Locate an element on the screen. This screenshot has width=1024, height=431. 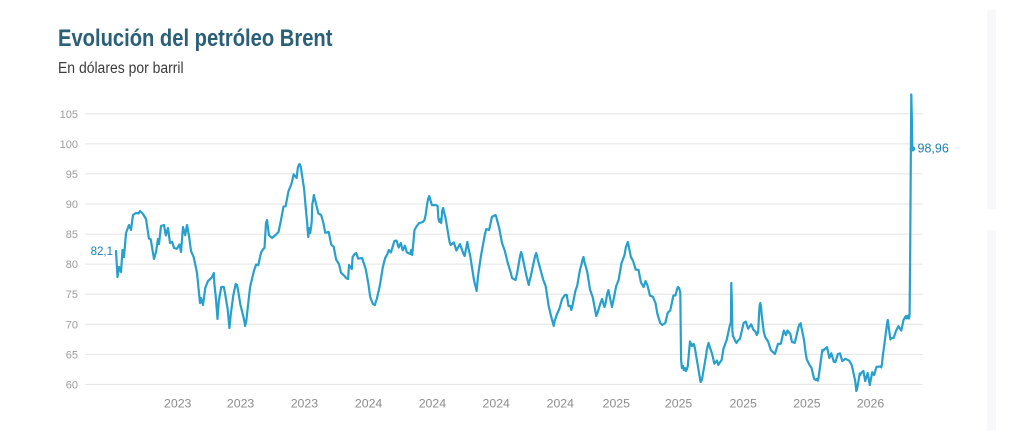
svg-text: 98,96 is located at coordinates (933, 149).